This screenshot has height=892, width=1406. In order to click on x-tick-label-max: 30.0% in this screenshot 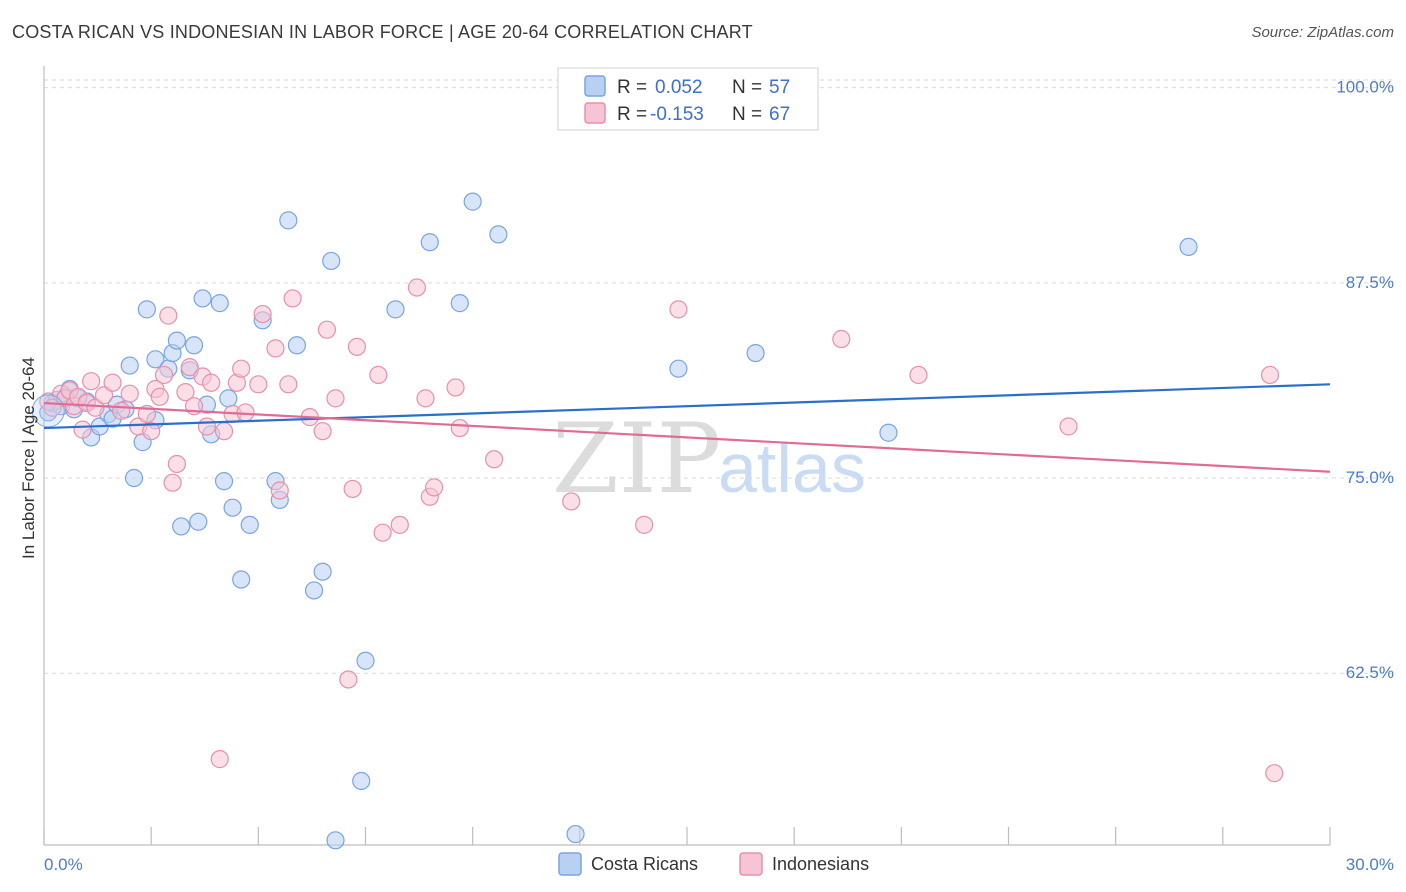, I will do `click(1370, 864)`.